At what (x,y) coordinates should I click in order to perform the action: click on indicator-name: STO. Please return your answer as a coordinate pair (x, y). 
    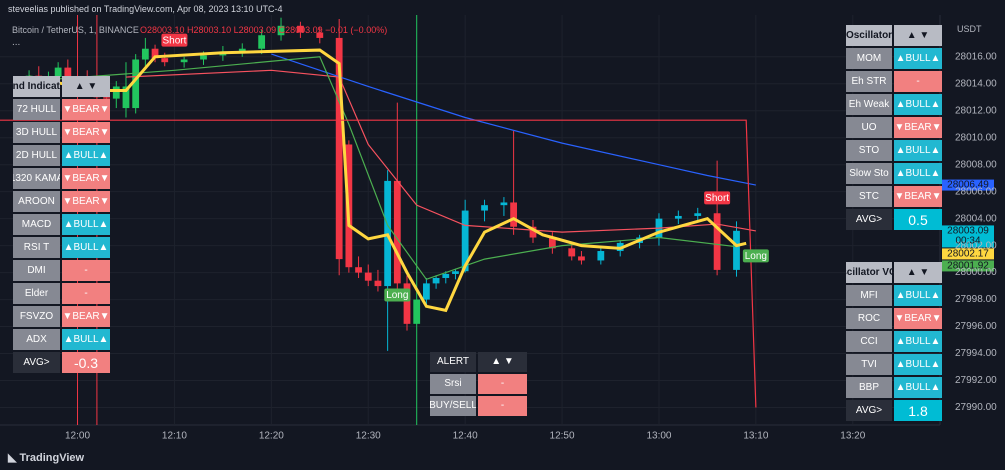
    Looking at the image, I should click on (869, 150).